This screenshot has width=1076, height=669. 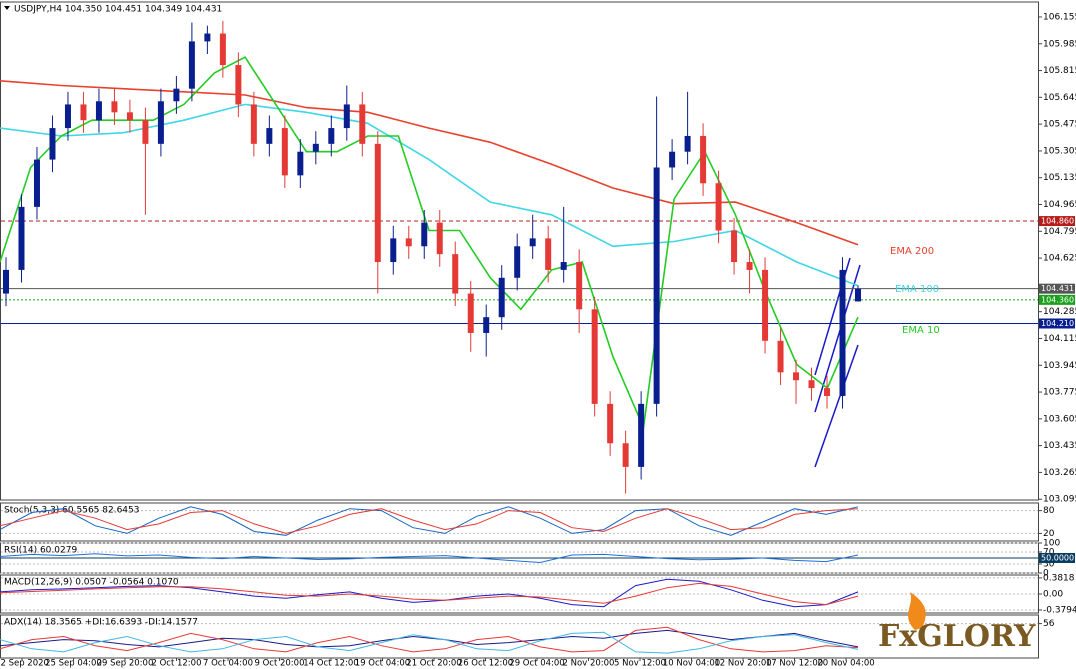 What do you see at coordinates (1059, 17) in the screenshot?
I see `y-tick-label: 106.155` at bounding box center [1059, 17].